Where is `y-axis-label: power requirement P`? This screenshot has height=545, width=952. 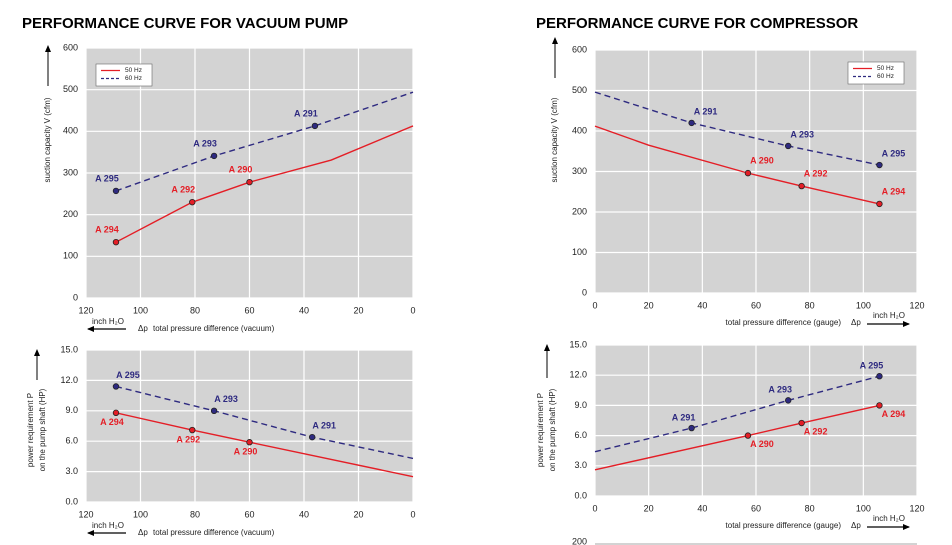 y-axis-label: power requirement P is located at coordinates (540, 430).